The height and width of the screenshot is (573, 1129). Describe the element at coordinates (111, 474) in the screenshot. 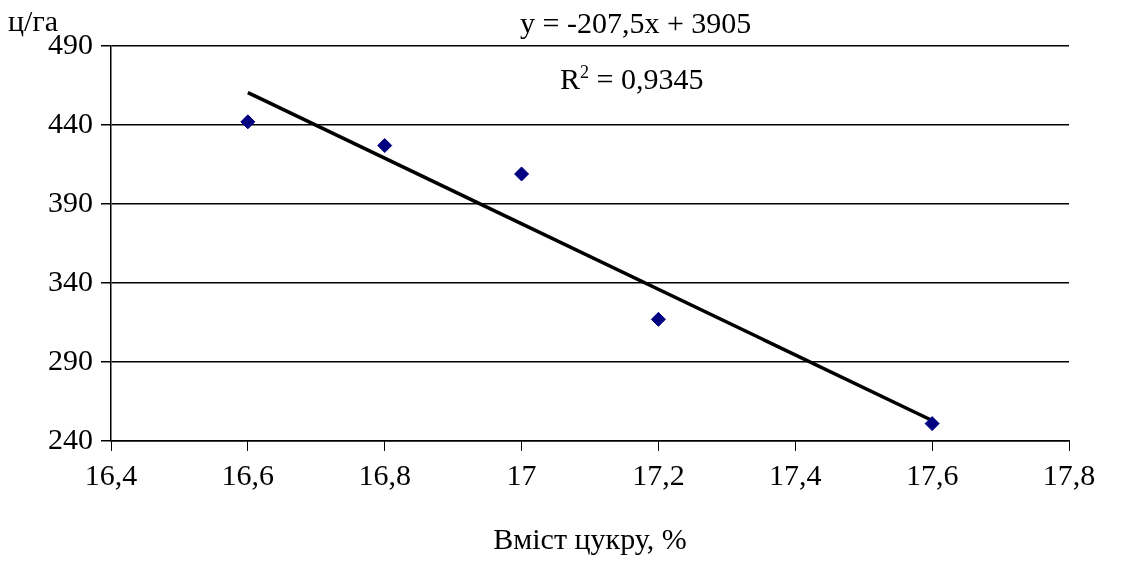

I see `x-tick-label: 16,4` at that location.